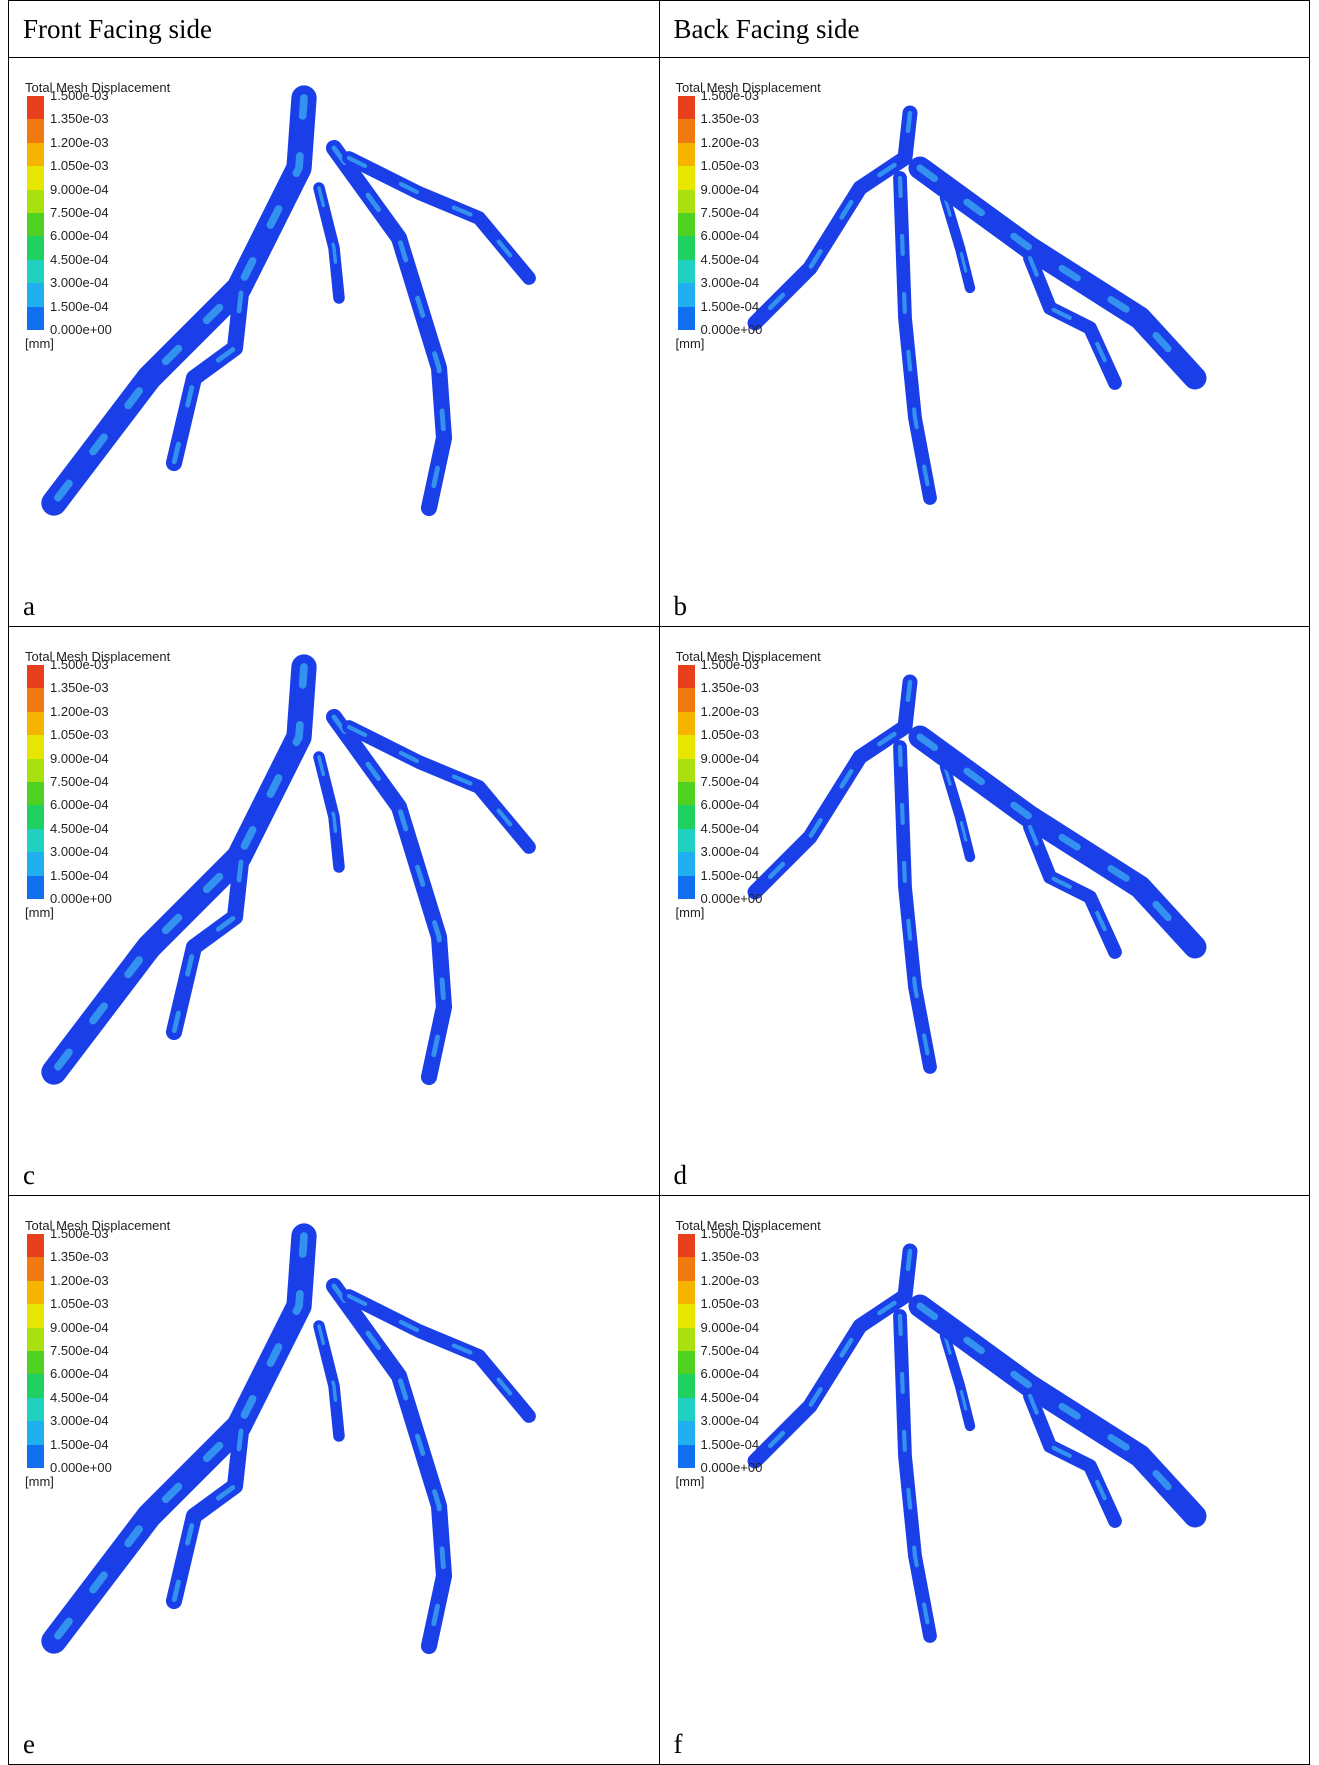 Image resolution: width=1319 pixels, height=1765 pixels. I want to click on header-cell: Back Facing side, so click(984, 29).